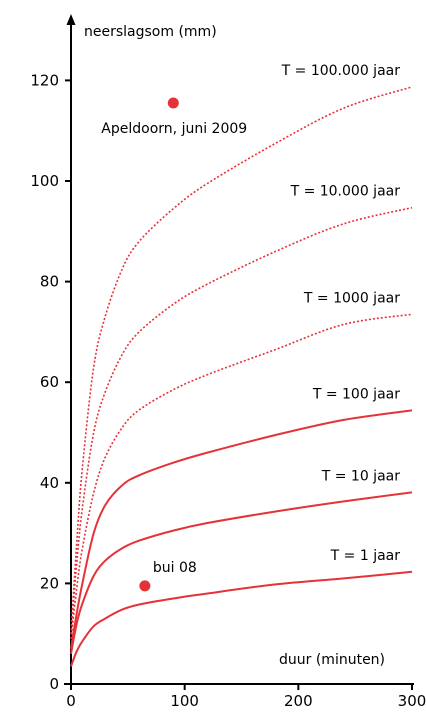 The width and height of the screenshot is (426, 716). I want to click on series-label: T = 100.000 jaar, so click(341, 71).